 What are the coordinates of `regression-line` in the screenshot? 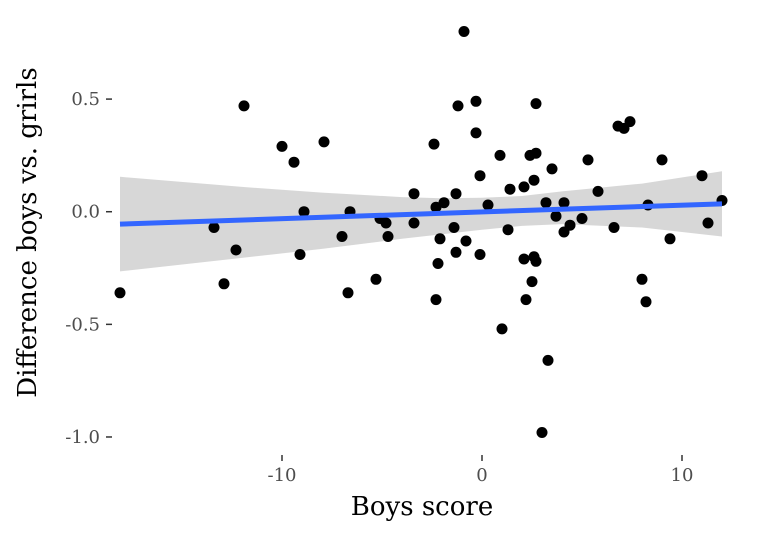 It's located at (421, 214).